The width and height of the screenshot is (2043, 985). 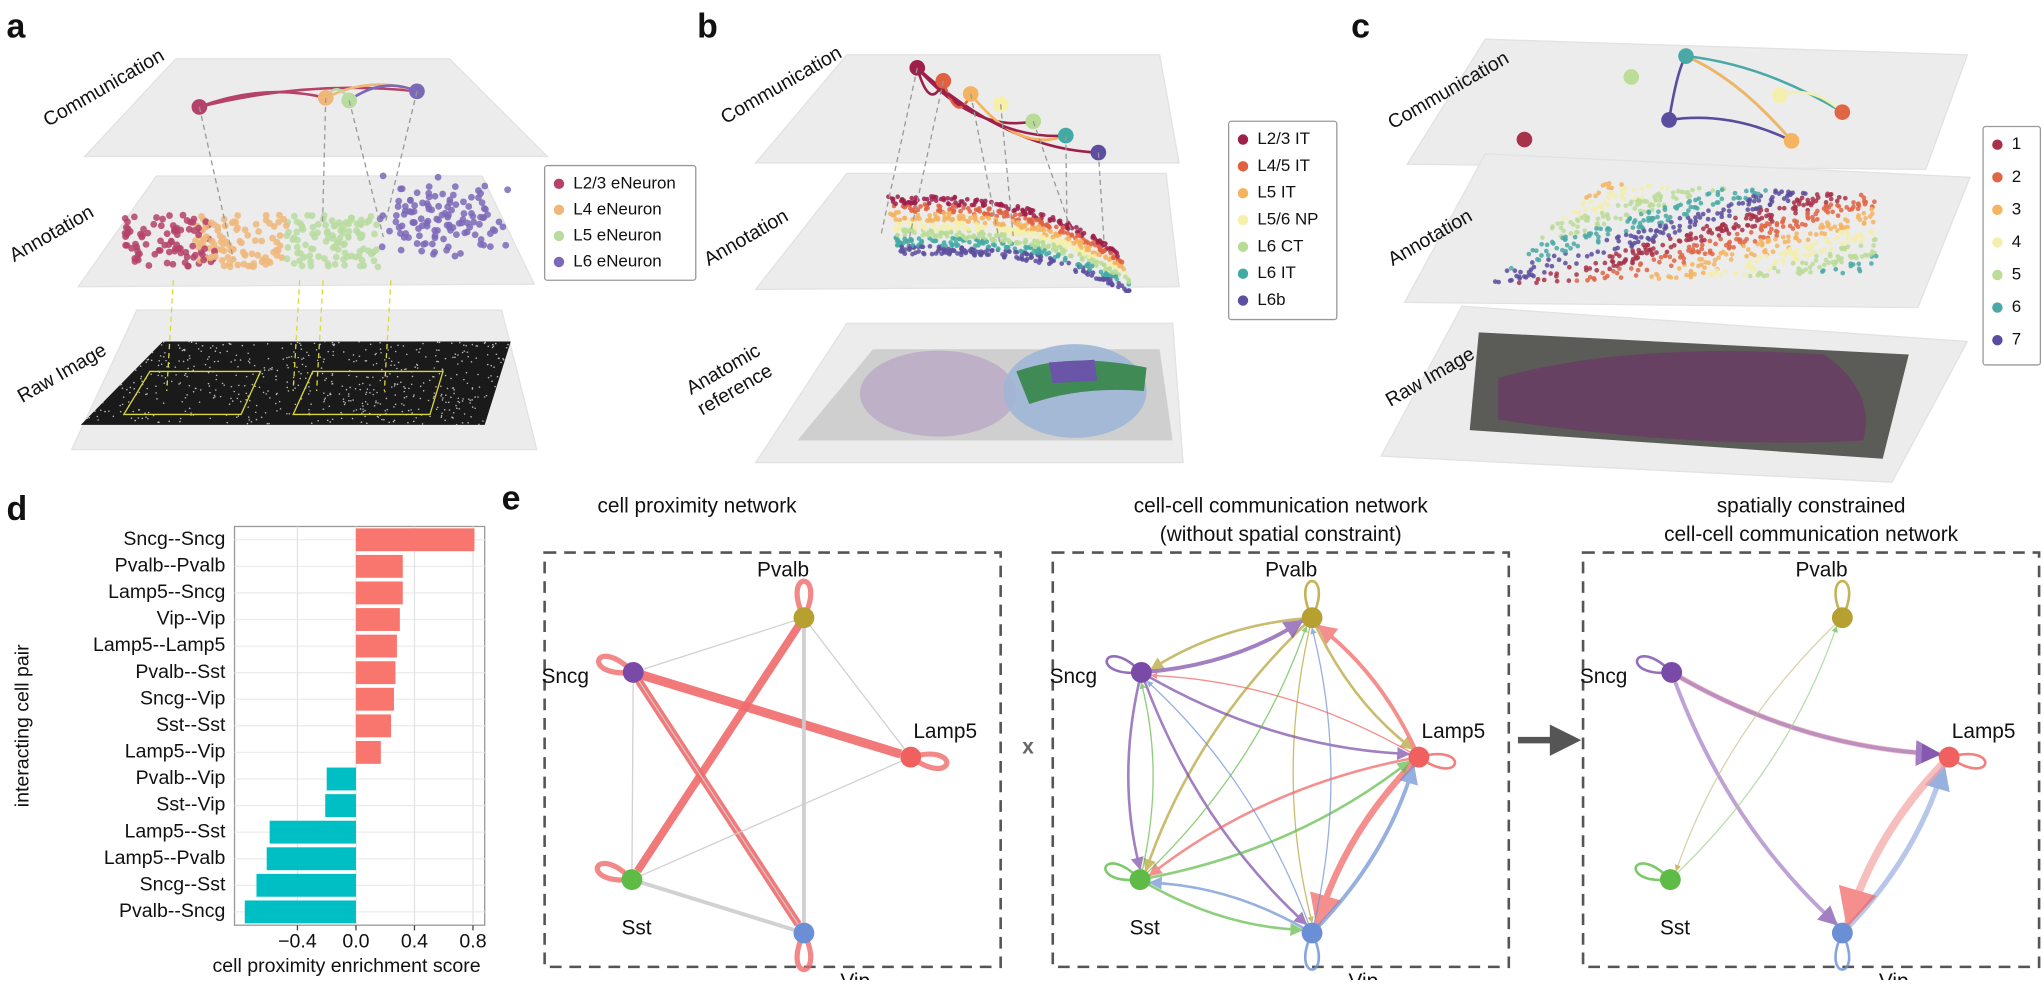 What do you see at coordinates (472, 941) in the screenshot?
I see `x-tick-label: 0.8` at bounding box center [472, 941].